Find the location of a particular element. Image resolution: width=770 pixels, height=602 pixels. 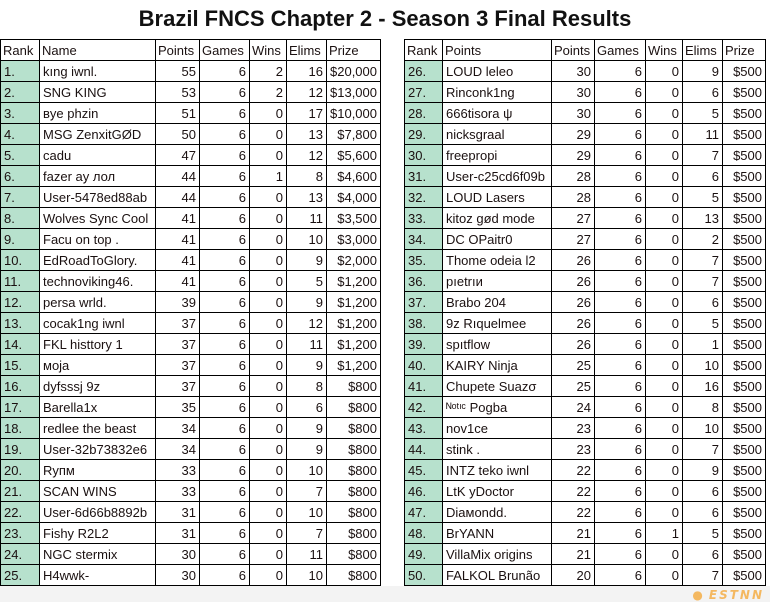

cell-prize: $7,800 is located at coordinates (353, 134).